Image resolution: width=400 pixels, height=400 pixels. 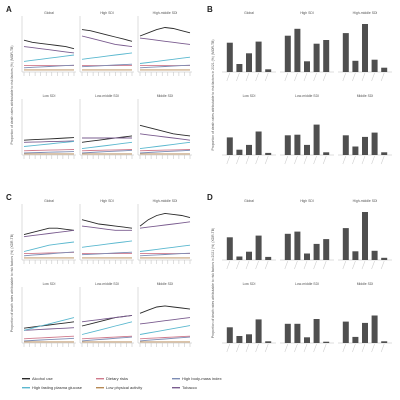 I want to click on panel-letter-b: B, so click(x=210, y=9).